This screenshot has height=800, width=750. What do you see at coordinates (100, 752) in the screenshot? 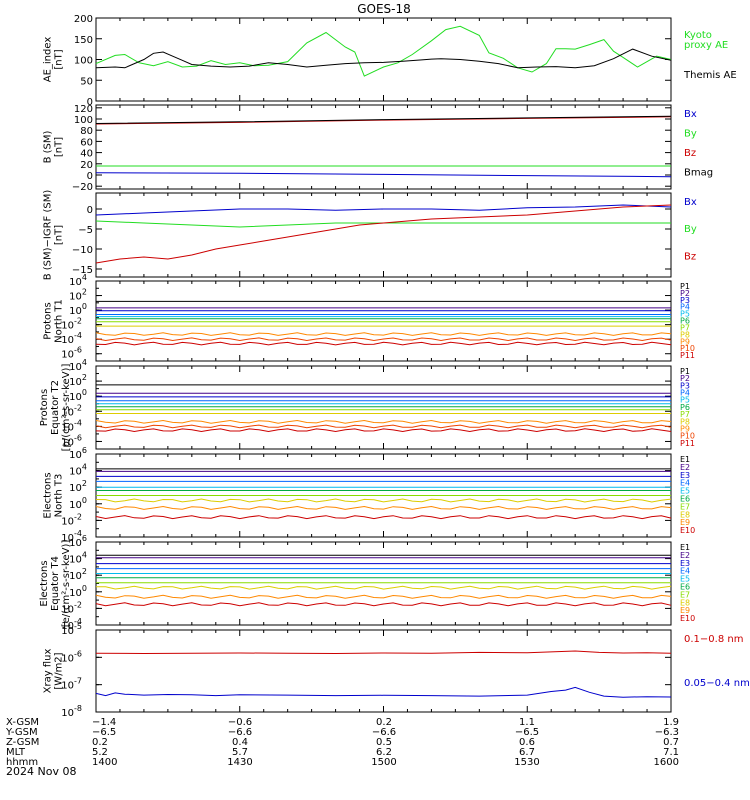
I see `axis-row-value: 5.2` at bounding box center [100, 752].